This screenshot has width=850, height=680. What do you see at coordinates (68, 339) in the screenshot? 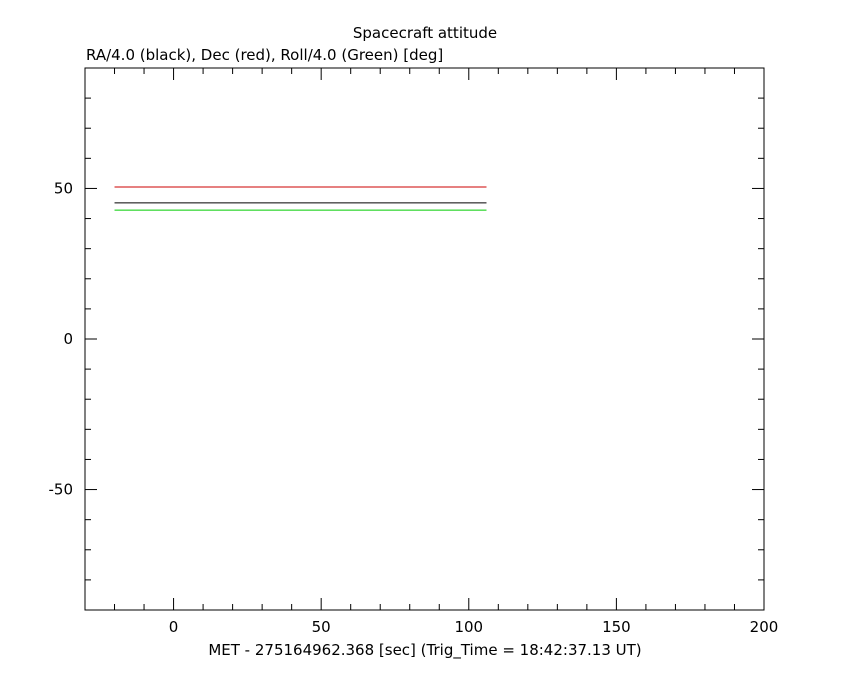
I see `y-tick-label: 0` at bounding box center [68, 339].